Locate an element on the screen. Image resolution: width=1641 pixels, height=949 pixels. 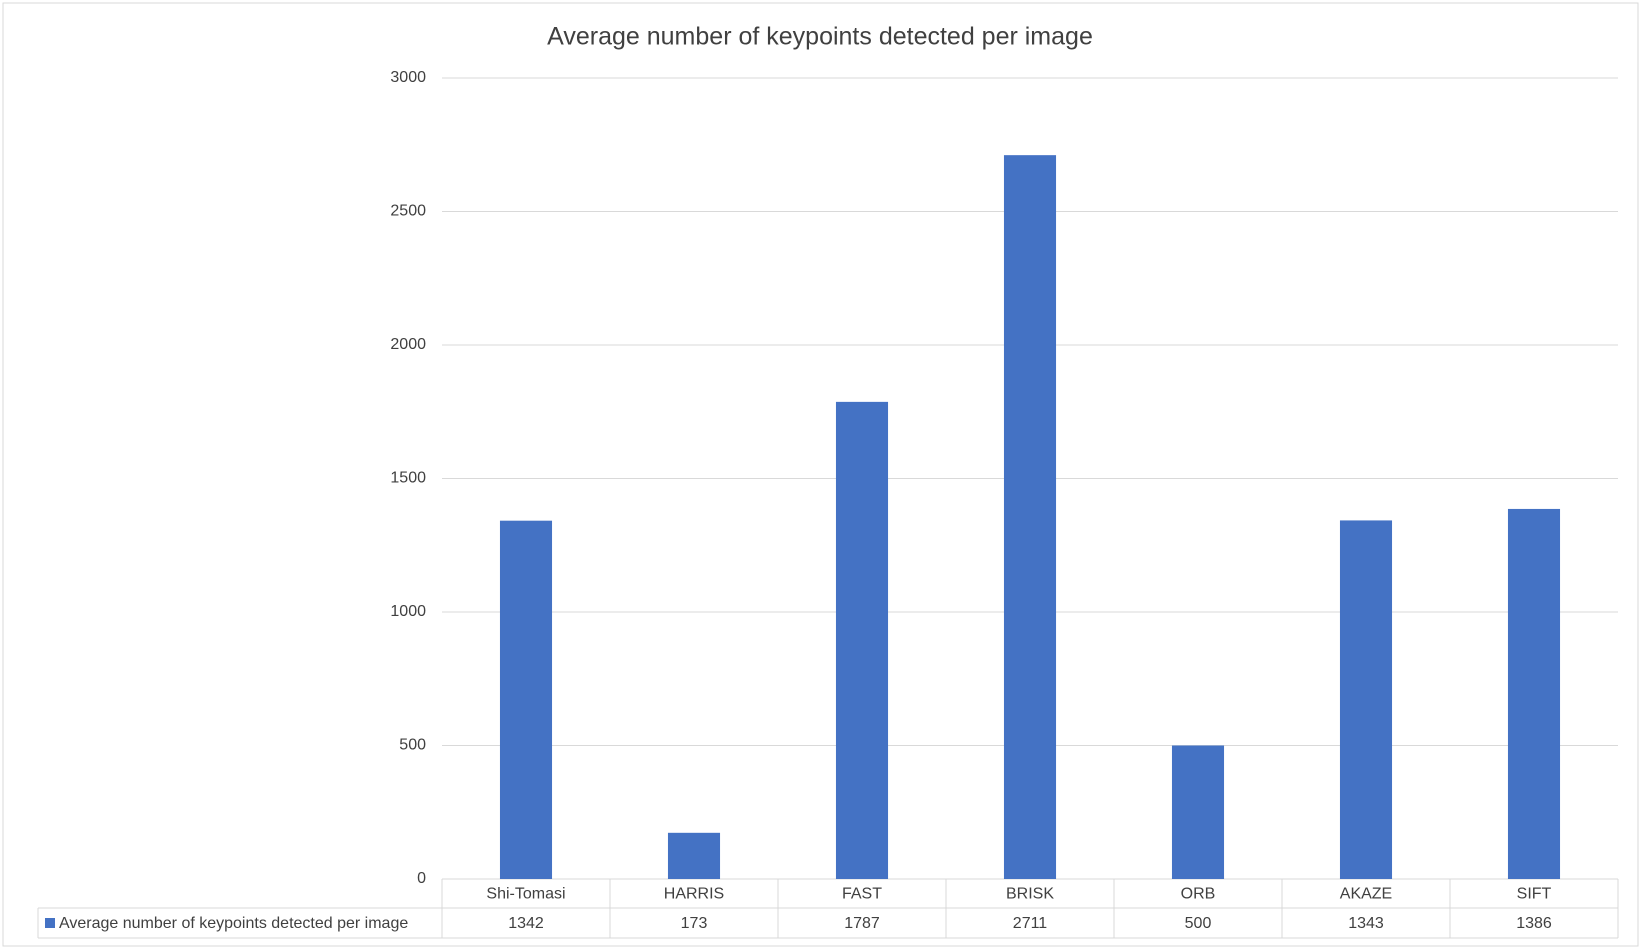
x-tick-label: ORB is located at coordinates (1198, 894).